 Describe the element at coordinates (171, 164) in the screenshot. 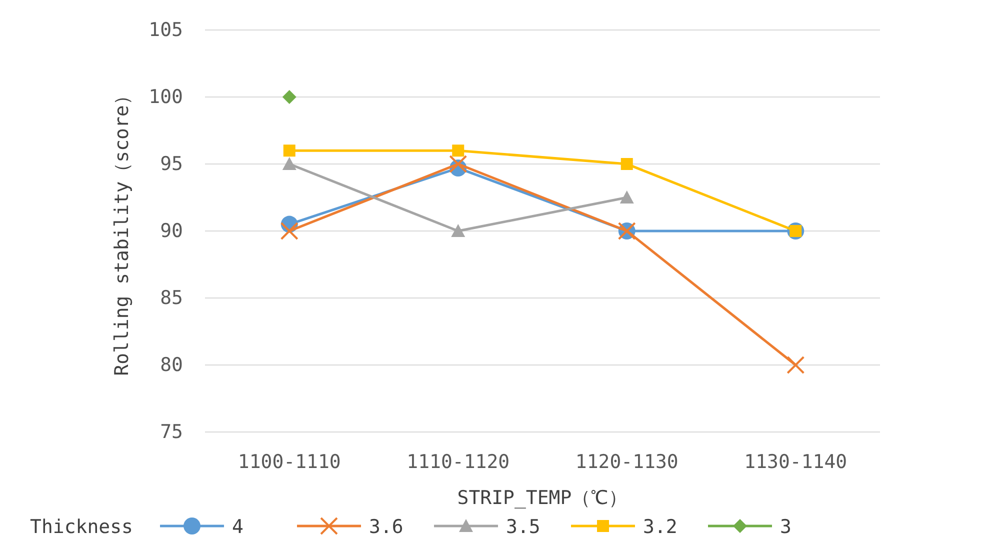

I see `y-tick-label: 95` at that location.